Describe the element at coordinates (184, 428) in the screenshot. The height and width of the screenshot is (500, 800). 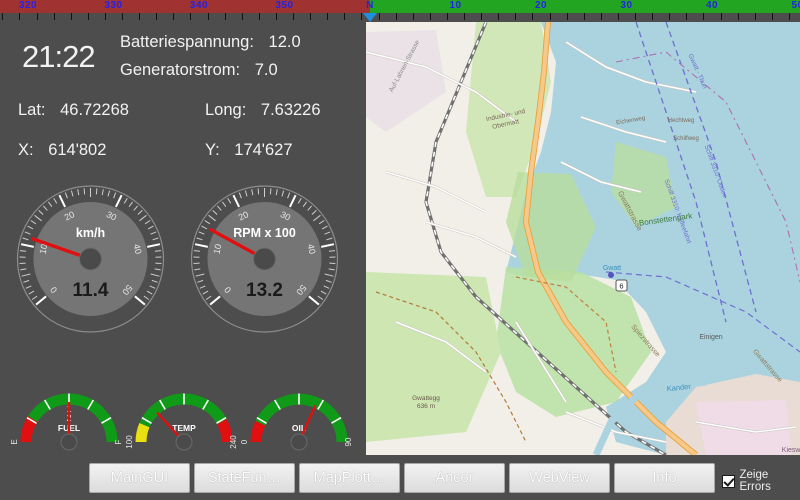
I see `gauge-text: TEMP` at that location.